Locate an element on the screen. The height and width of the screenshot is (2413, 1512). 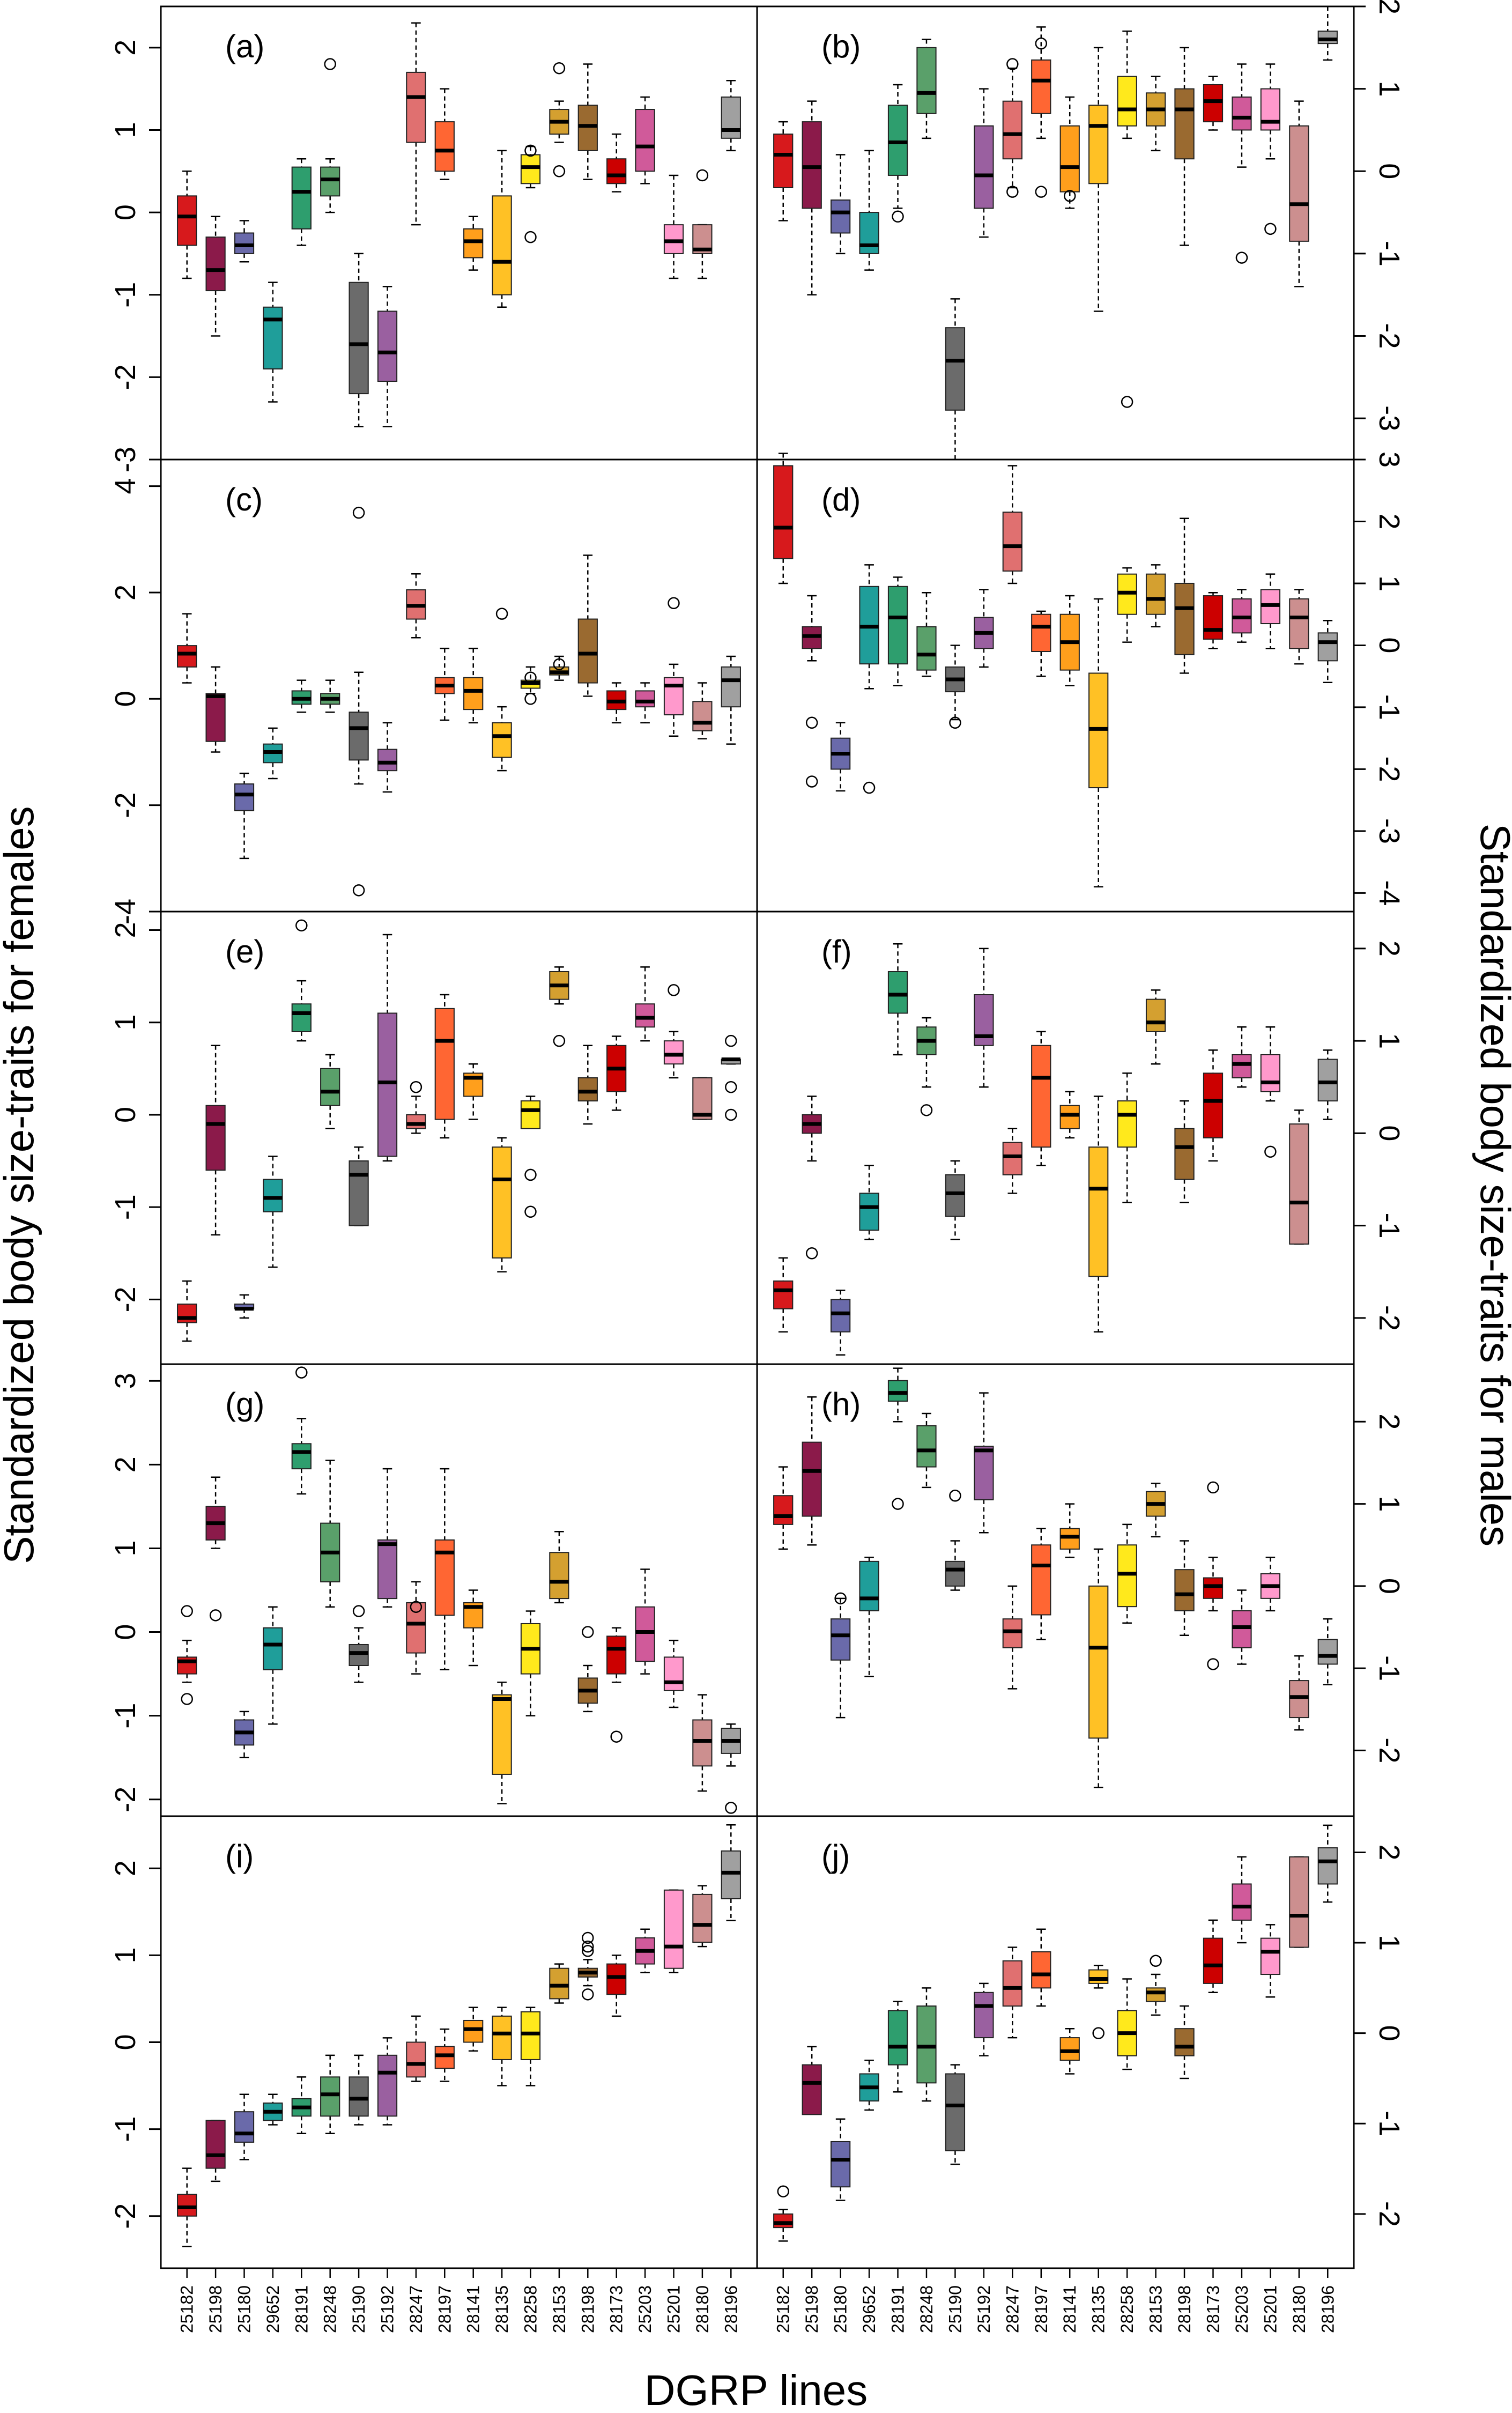
x-tick-label: 28258 is located at coordinates (530, 2309).